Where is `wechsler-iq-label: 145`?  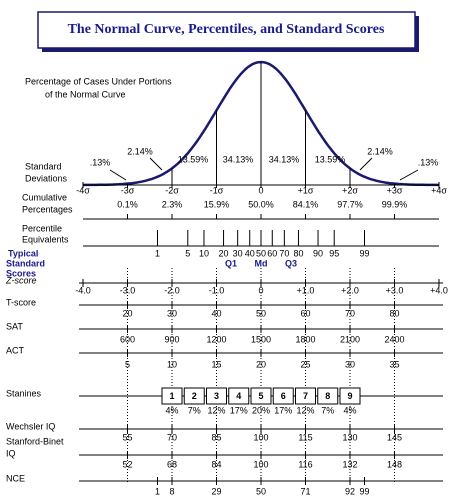 wechsler-iq-label: 145 is located at coordinates (394, 437).